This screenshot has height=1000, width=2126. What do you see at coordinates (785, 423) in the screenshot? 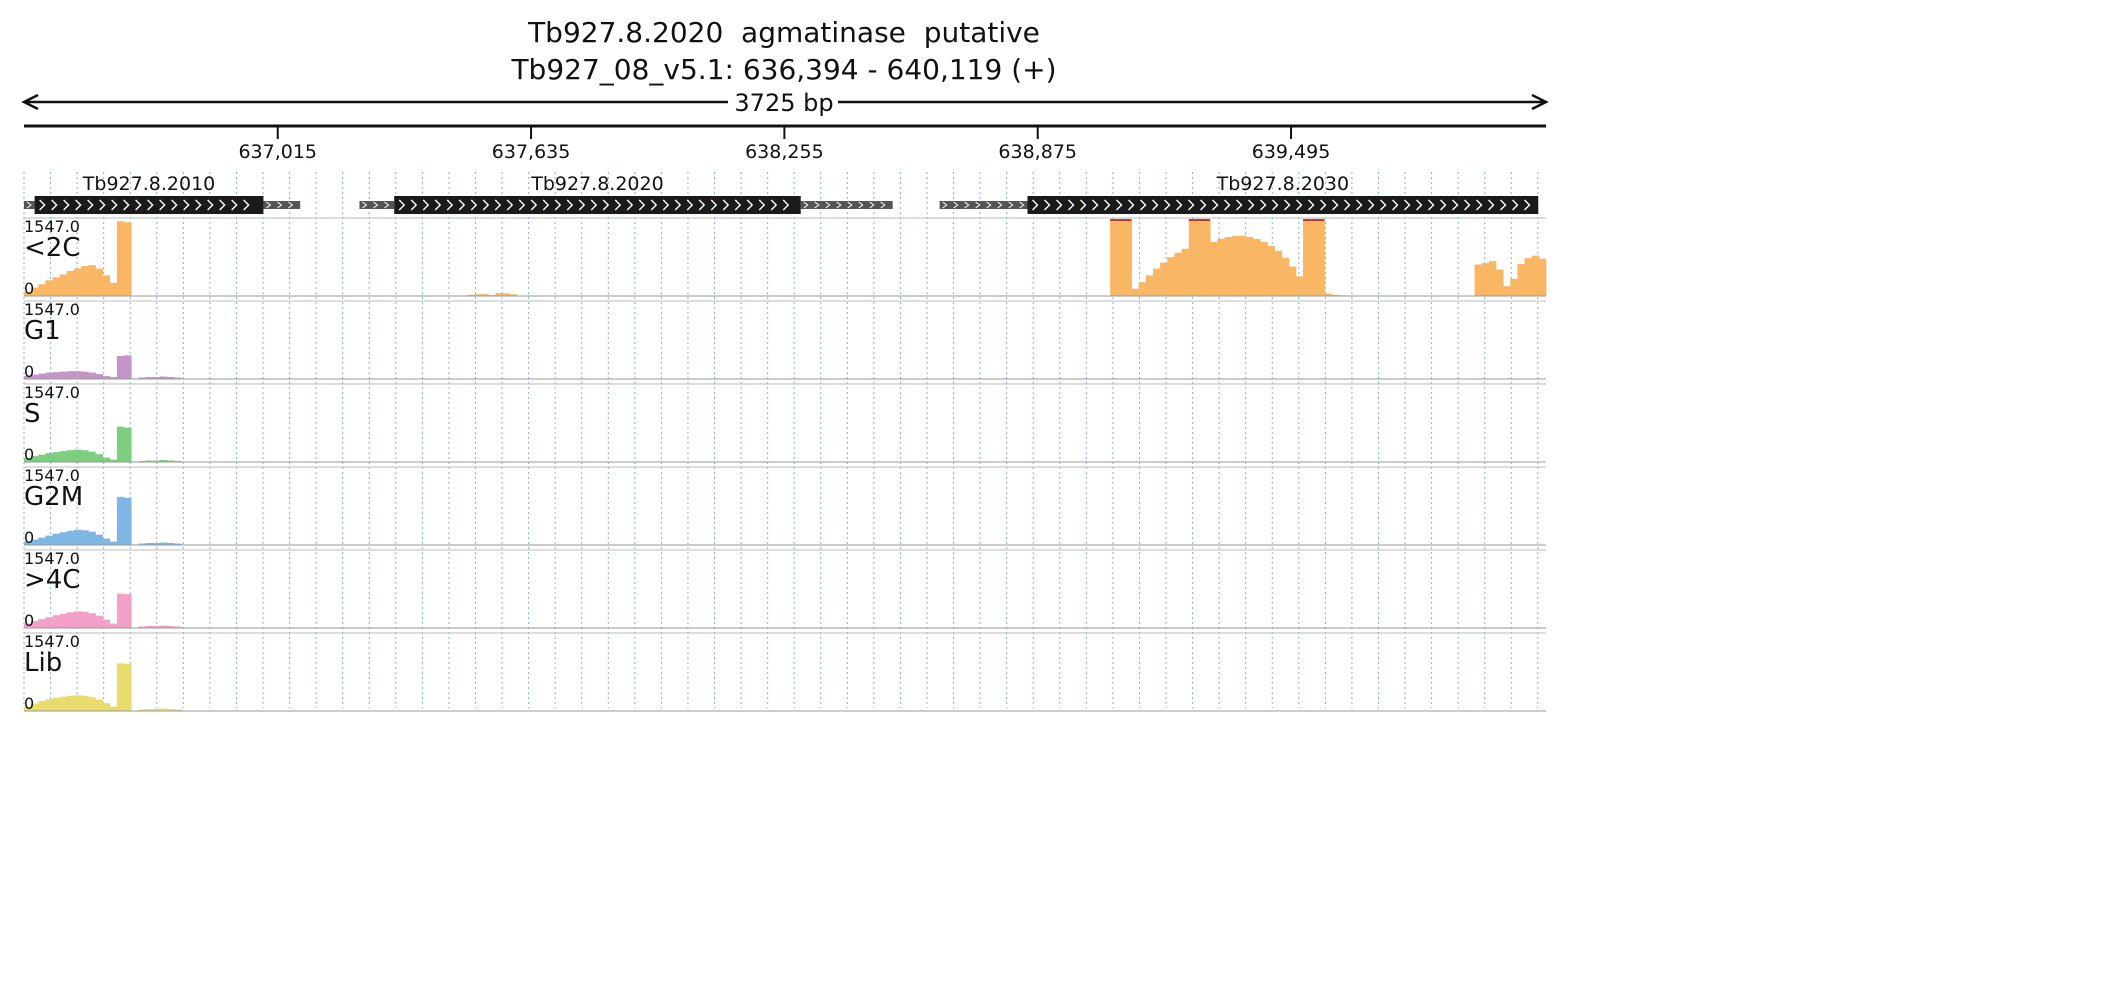
I see `coverage-track: 1547.0 0 S` at bounding box center [785, 423].